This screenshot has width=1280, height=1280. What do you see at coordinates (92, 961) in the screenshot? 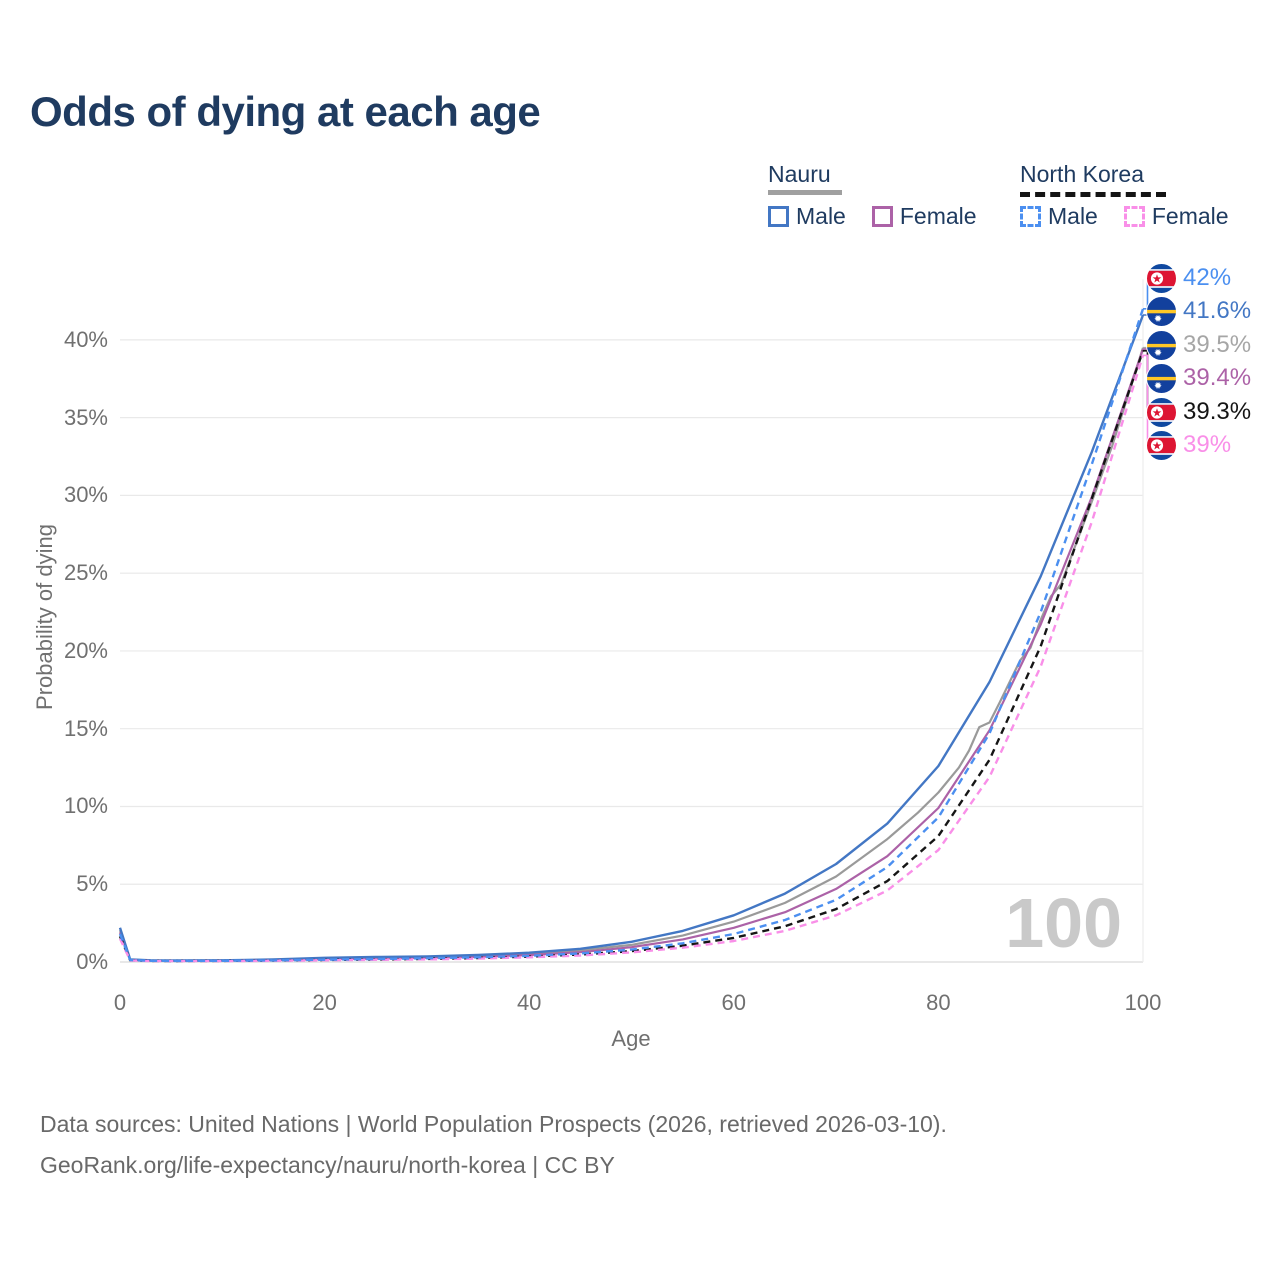
I see `y-tick-0: 0%` at bounding box center [92, 961].